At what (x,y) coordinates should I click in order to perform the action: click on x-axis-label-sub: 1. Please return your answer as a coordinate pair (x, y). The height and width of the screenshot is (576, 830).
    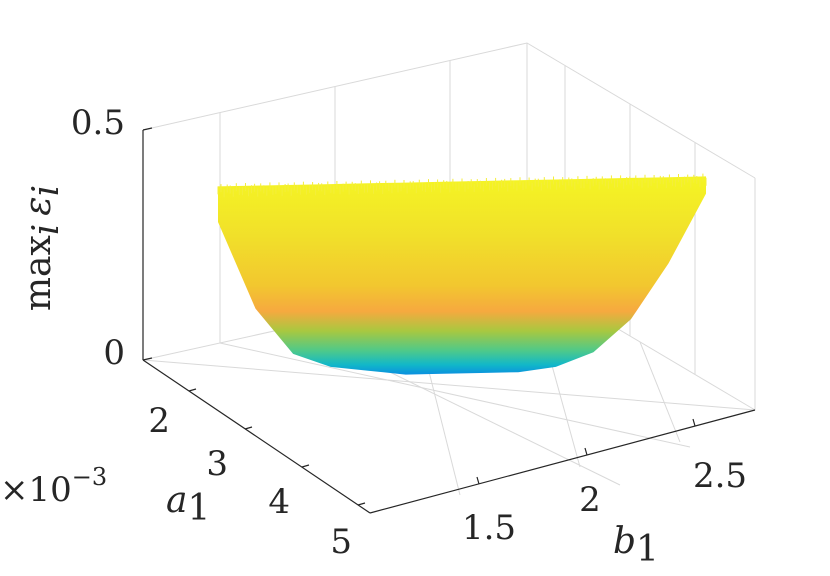
    Looking at the image, I should click on (647, 549).